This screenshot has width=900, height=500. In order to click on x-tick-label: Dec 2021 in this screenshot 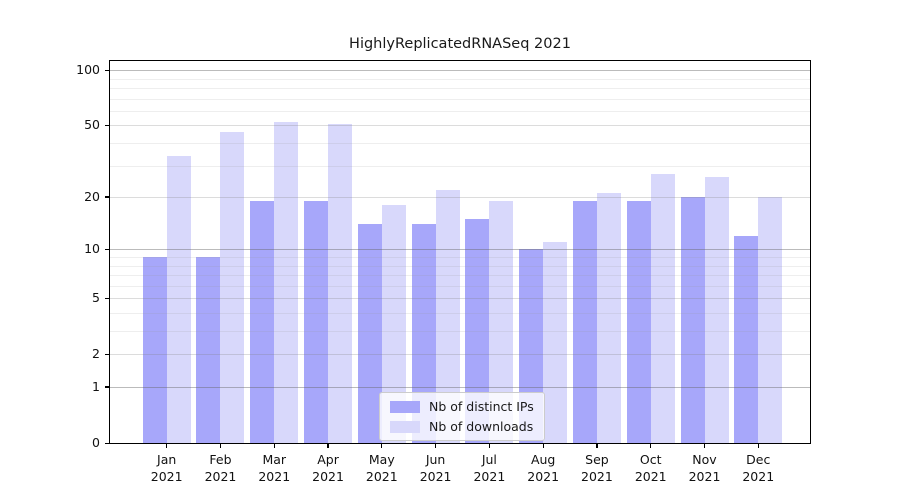, I will do `click(758, 468)`.